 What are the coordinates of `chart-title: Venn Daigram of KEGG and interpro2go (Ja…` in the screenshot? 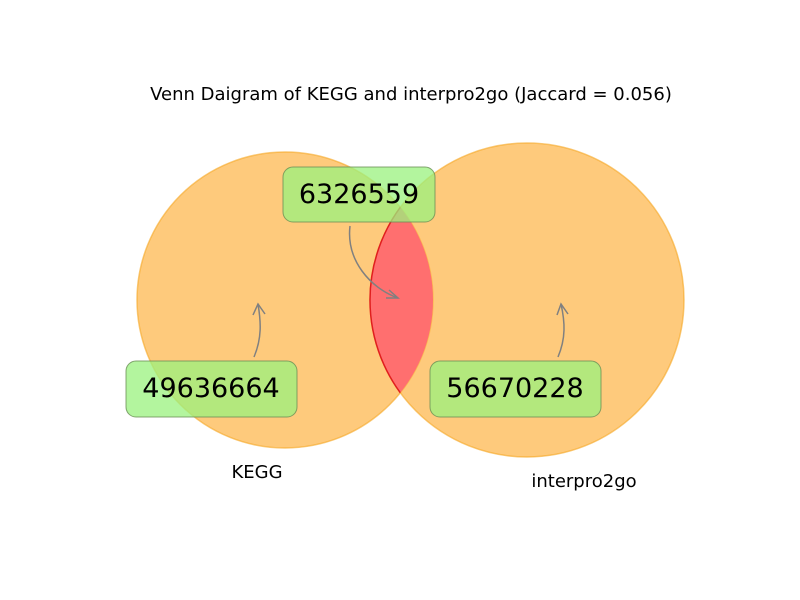 It's located at (411, 94).